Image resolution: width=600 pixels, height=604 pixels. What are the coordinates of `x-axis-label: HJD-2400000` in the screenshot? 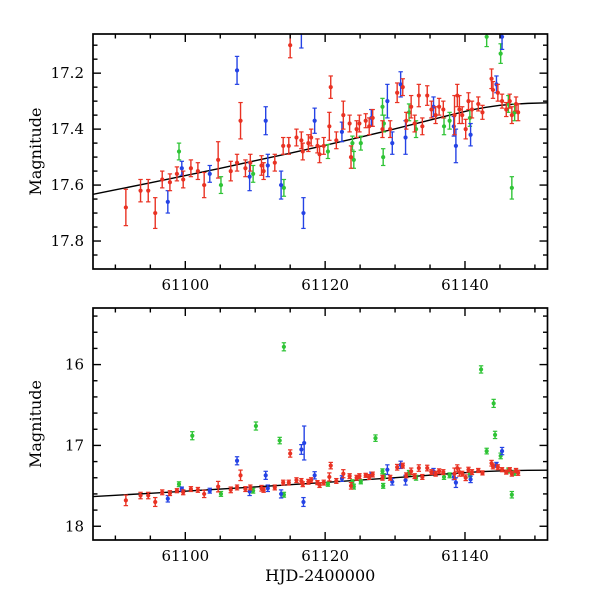 It's located at (320, 575).